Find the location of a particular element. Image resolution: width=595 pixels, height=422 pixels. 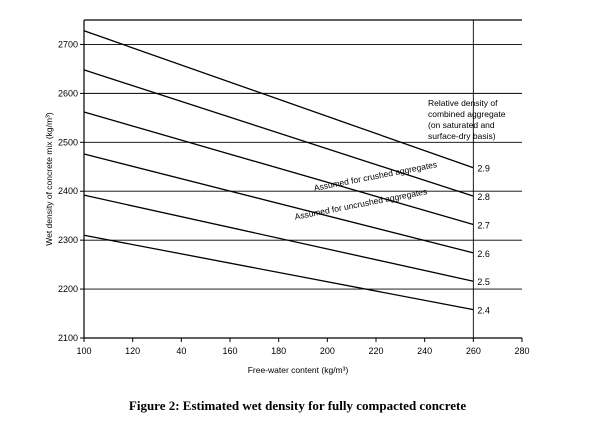

legend-title-line-3: (on saturated and is located at coordinates (461, 125).